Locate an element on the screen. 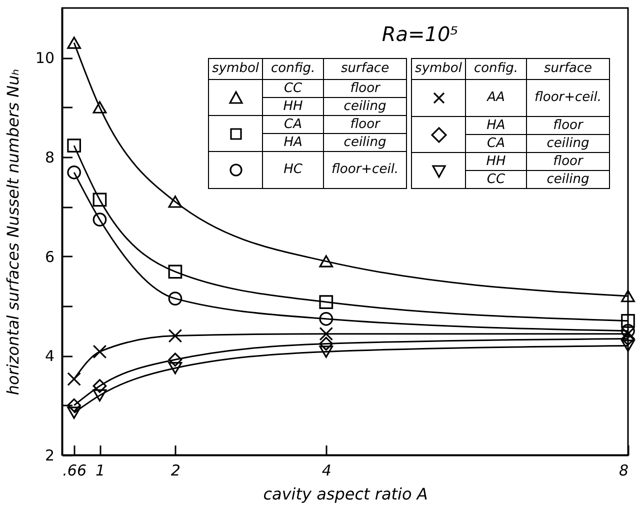  y-axis-title: horizontal surfaces Nusselt numbers Nuₕ is located at coordinates (12, 232).